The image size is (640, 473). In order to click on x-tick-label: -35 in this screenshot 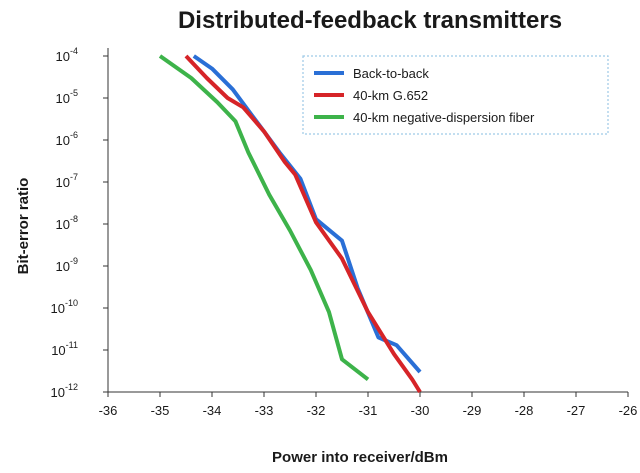, I will do `click(160, 410)`.